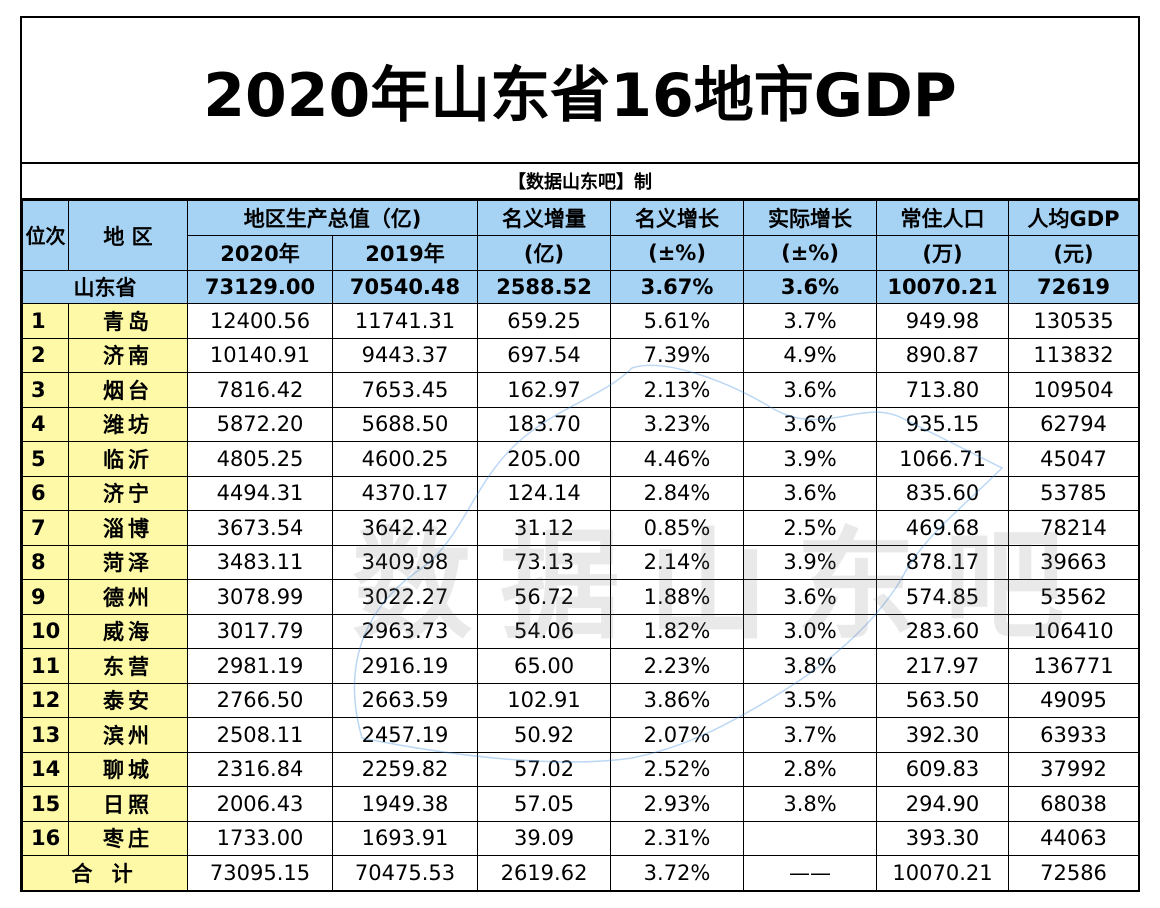  What do you see at coordinates (810, 287) in the screenshot?
I see `province-real: 3.6%` at bounding box center [810, 287].